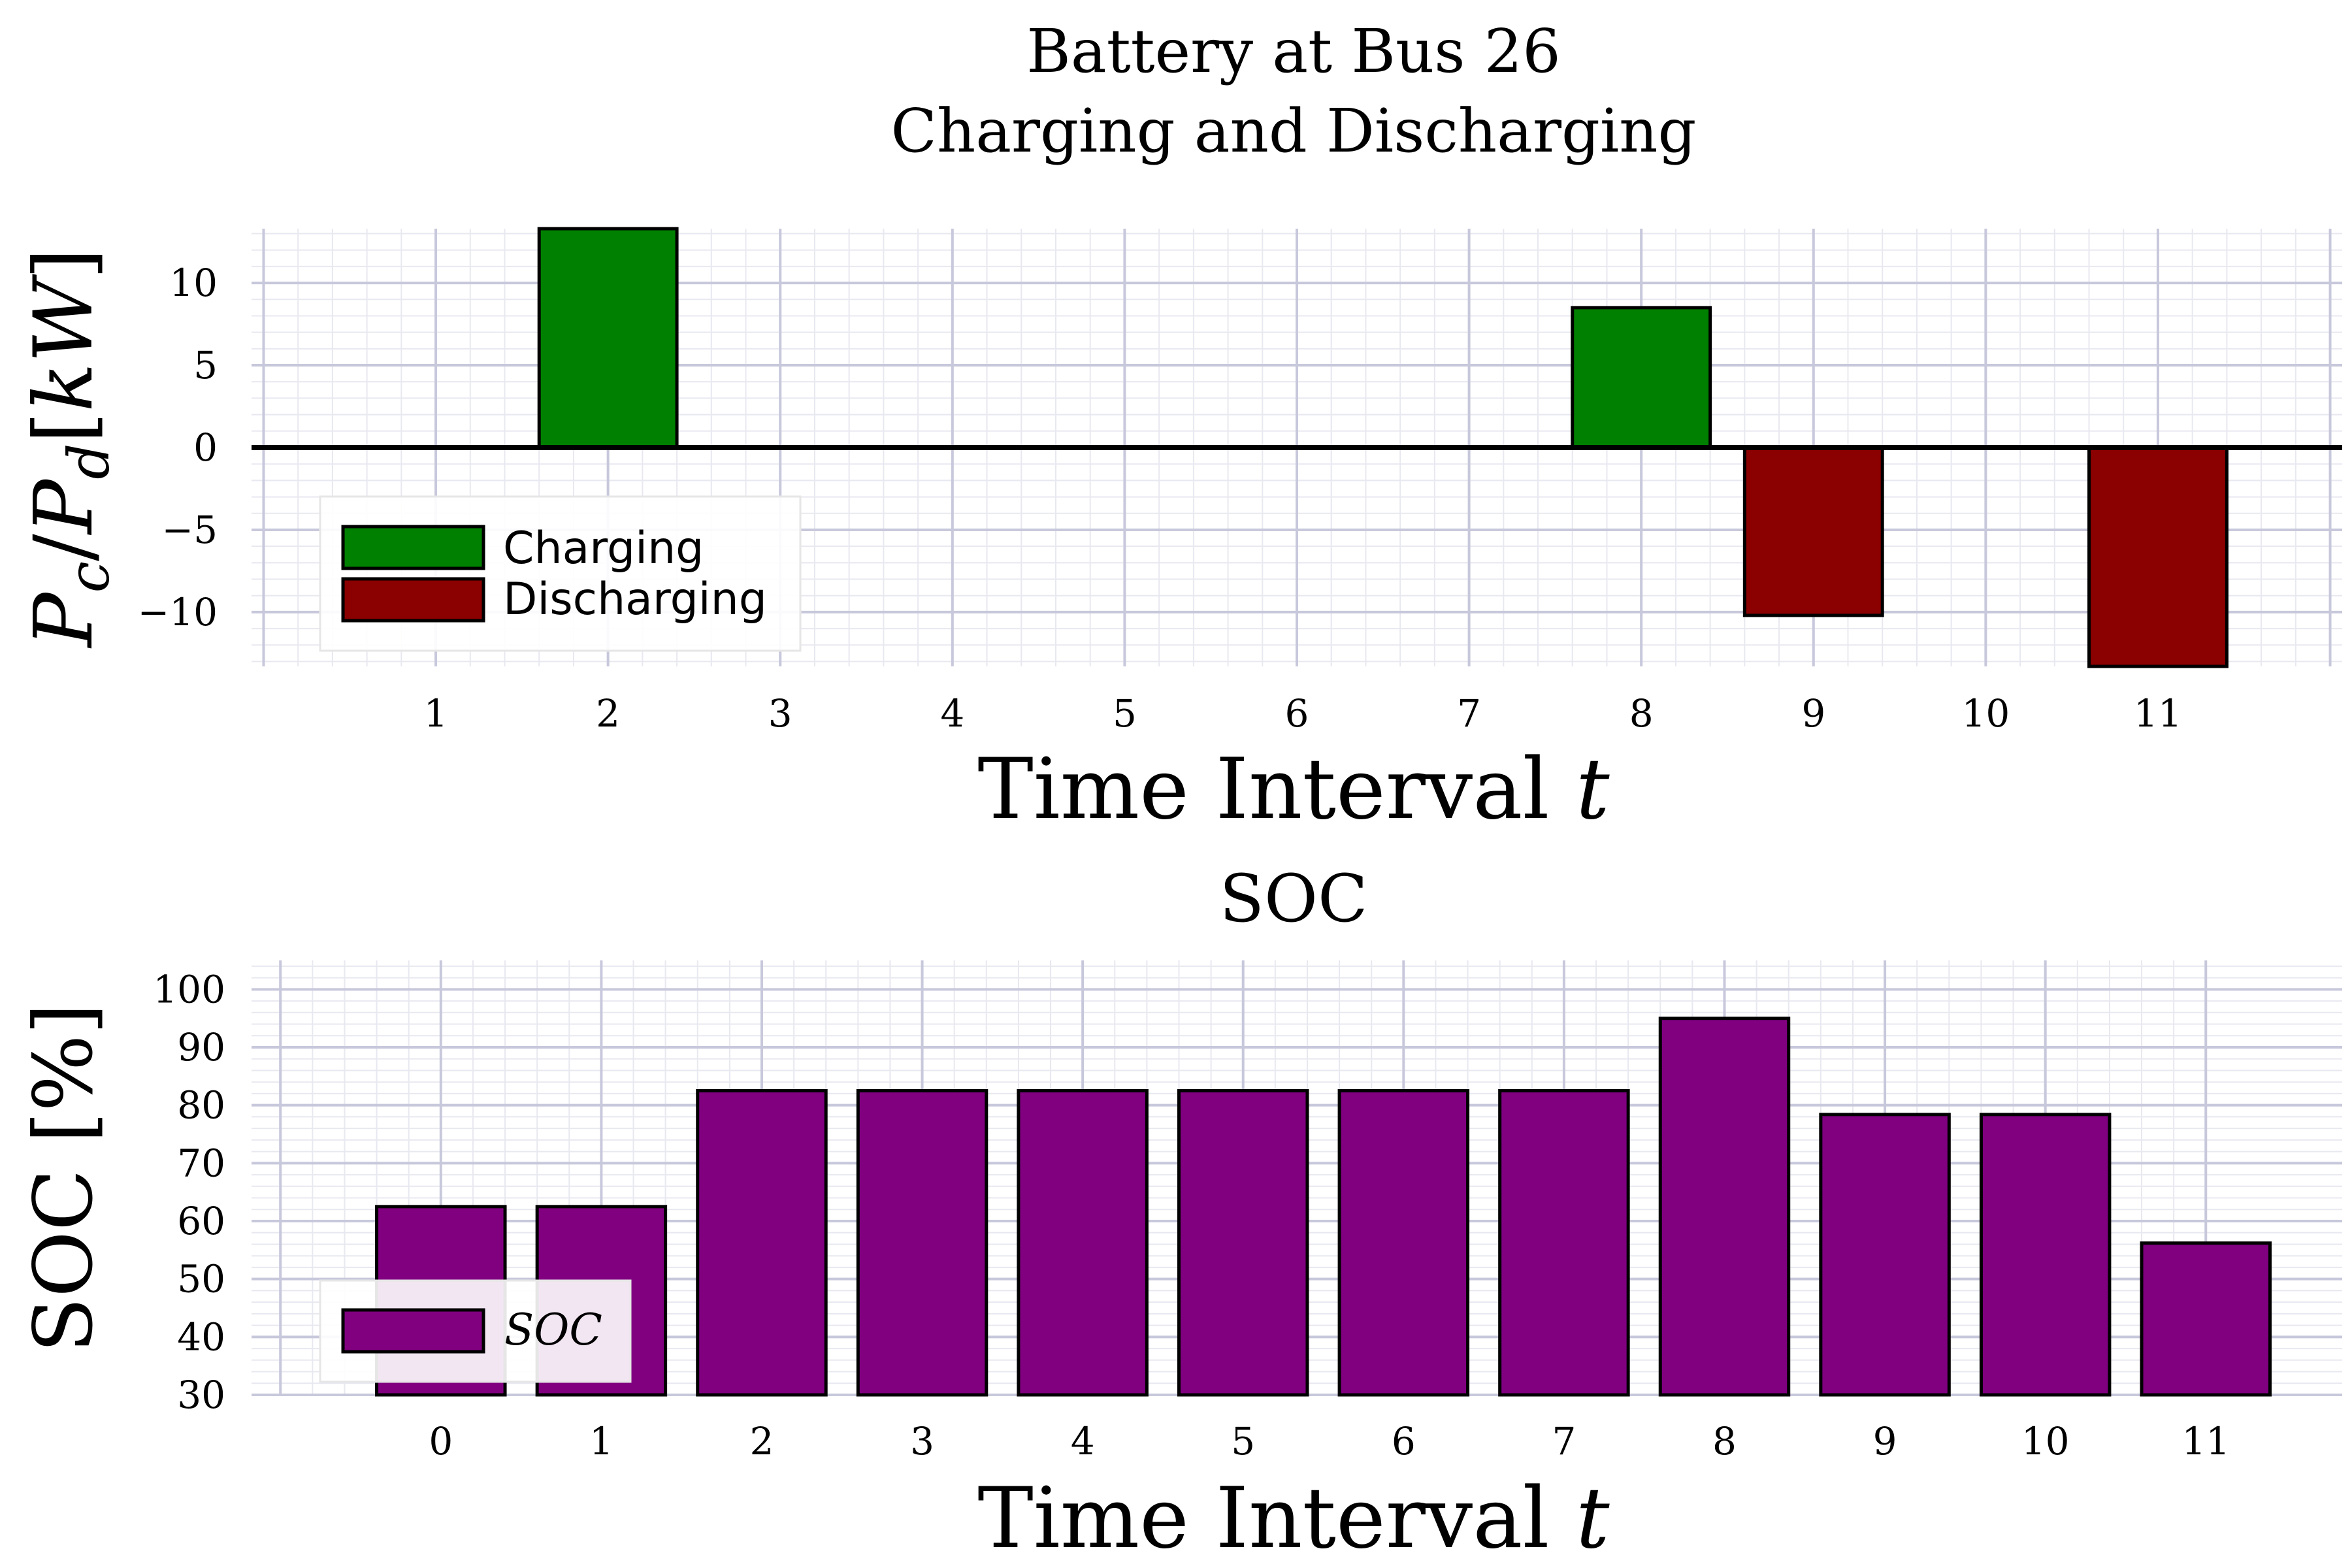 Image resolution: width=2352 pixels, height=1568 pixels. Describe the element at coordinates (201, 1279) in the screenshot. I see `y-tick-label: 50` at that location.